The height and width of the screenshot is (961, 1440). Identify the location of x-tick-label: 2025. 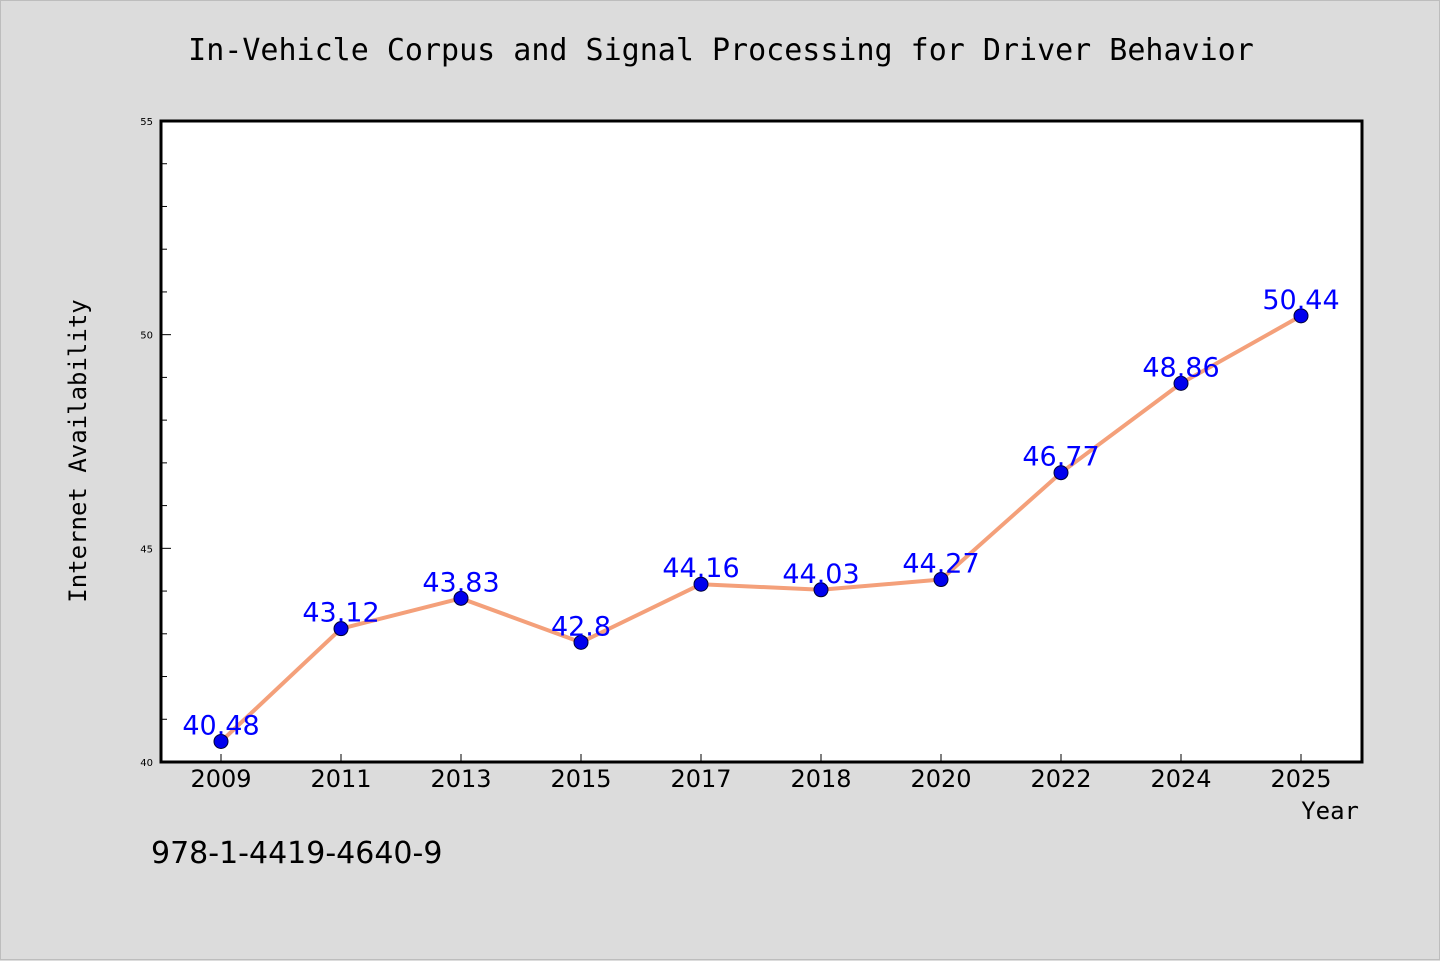
(1300, 779).